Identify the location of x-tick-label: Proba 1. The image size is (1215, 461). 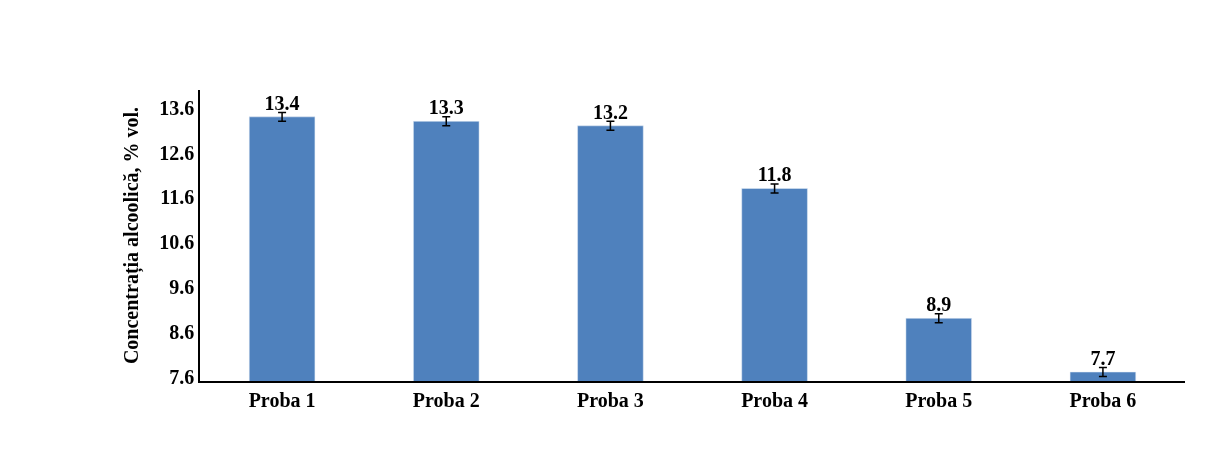
(282, 399).